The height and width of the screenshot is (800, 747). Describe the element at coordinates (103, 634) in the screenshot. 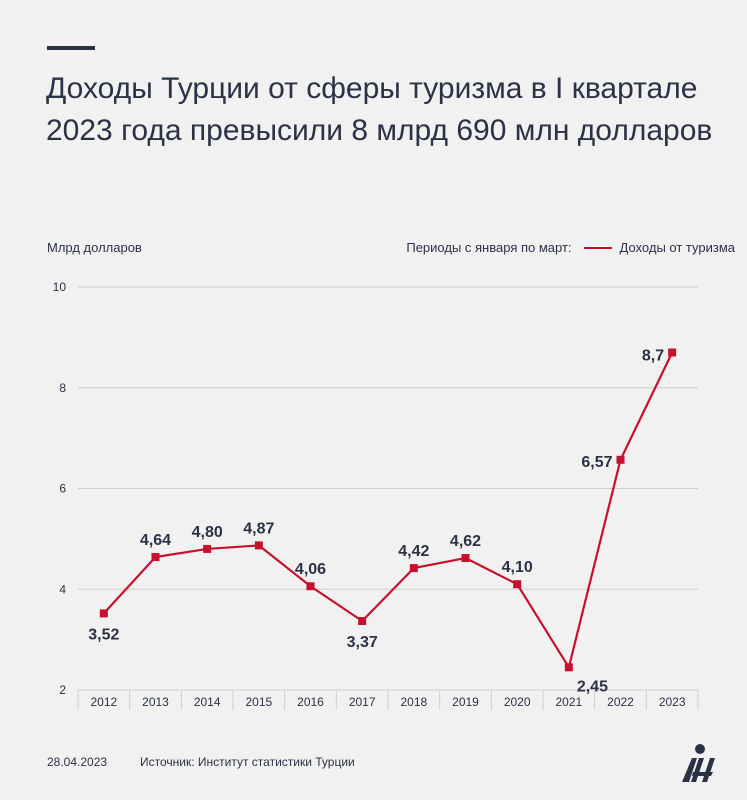

I see `data-label: 3,52` at that location.